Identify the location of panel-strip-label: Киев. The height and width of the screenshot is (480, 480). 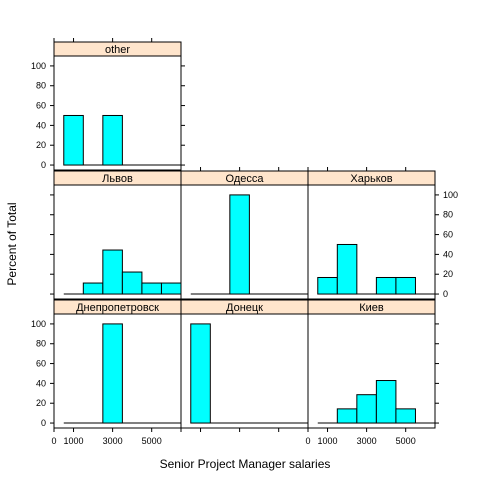
(371, 308).